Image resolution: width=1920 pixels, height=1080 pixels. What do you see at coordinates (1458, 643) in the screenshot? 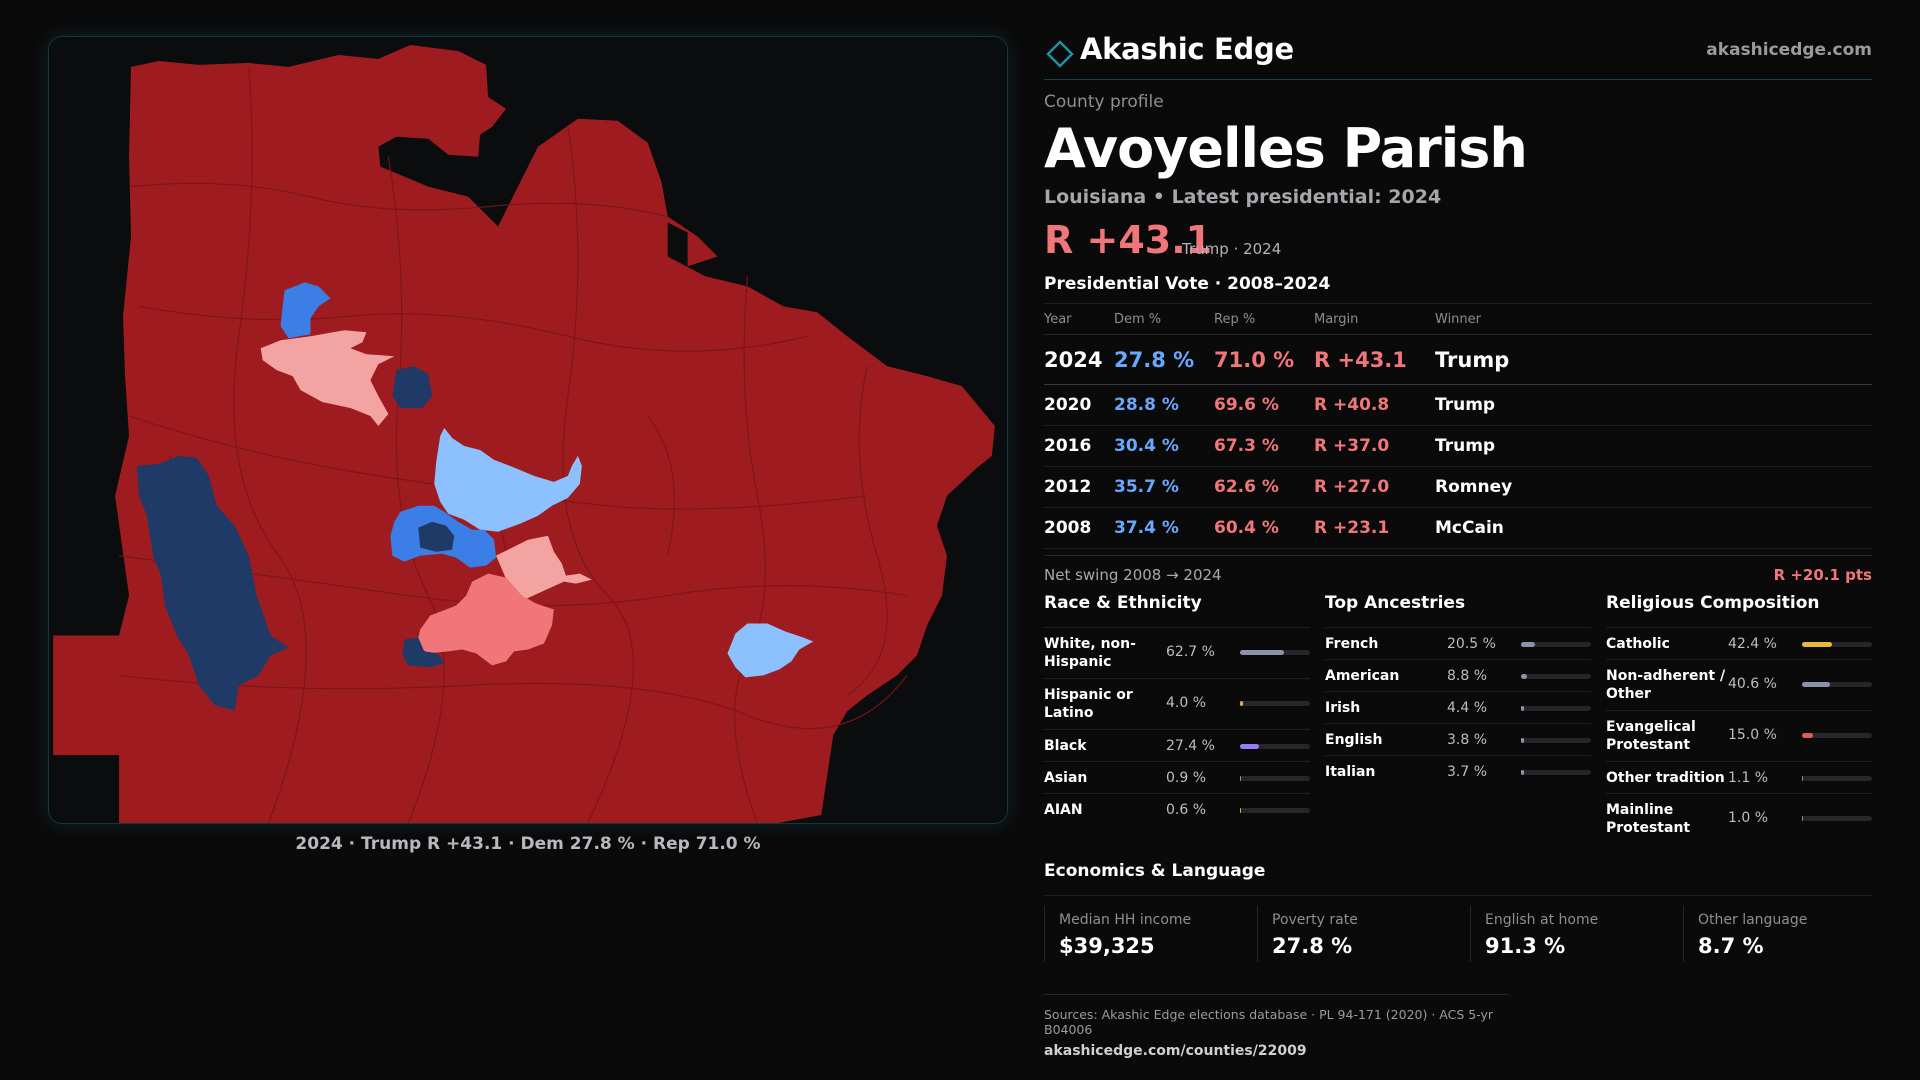
I see `stat-row: French 20.5 %` at bounding box center [1458, 643].